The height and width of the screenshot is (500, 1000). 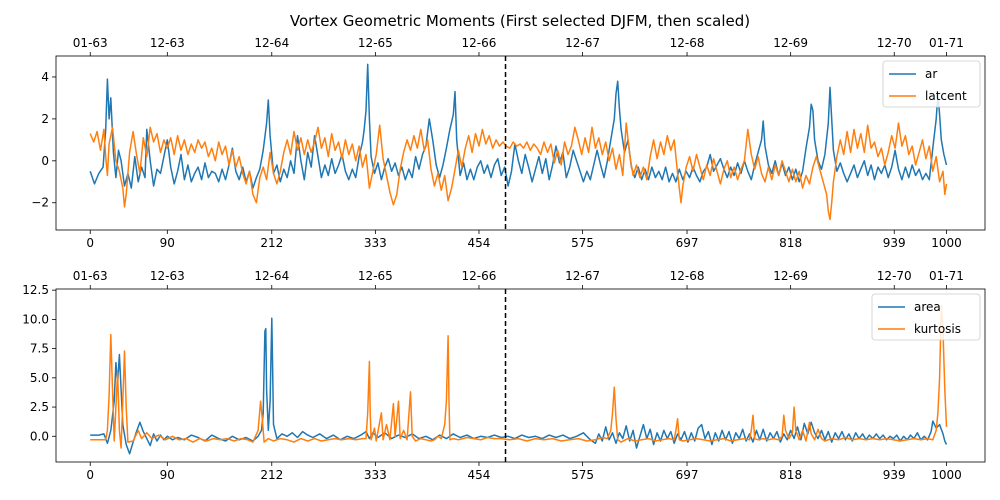 I want to click on y-tick-label: 5.0, so click(x=39, y=378).